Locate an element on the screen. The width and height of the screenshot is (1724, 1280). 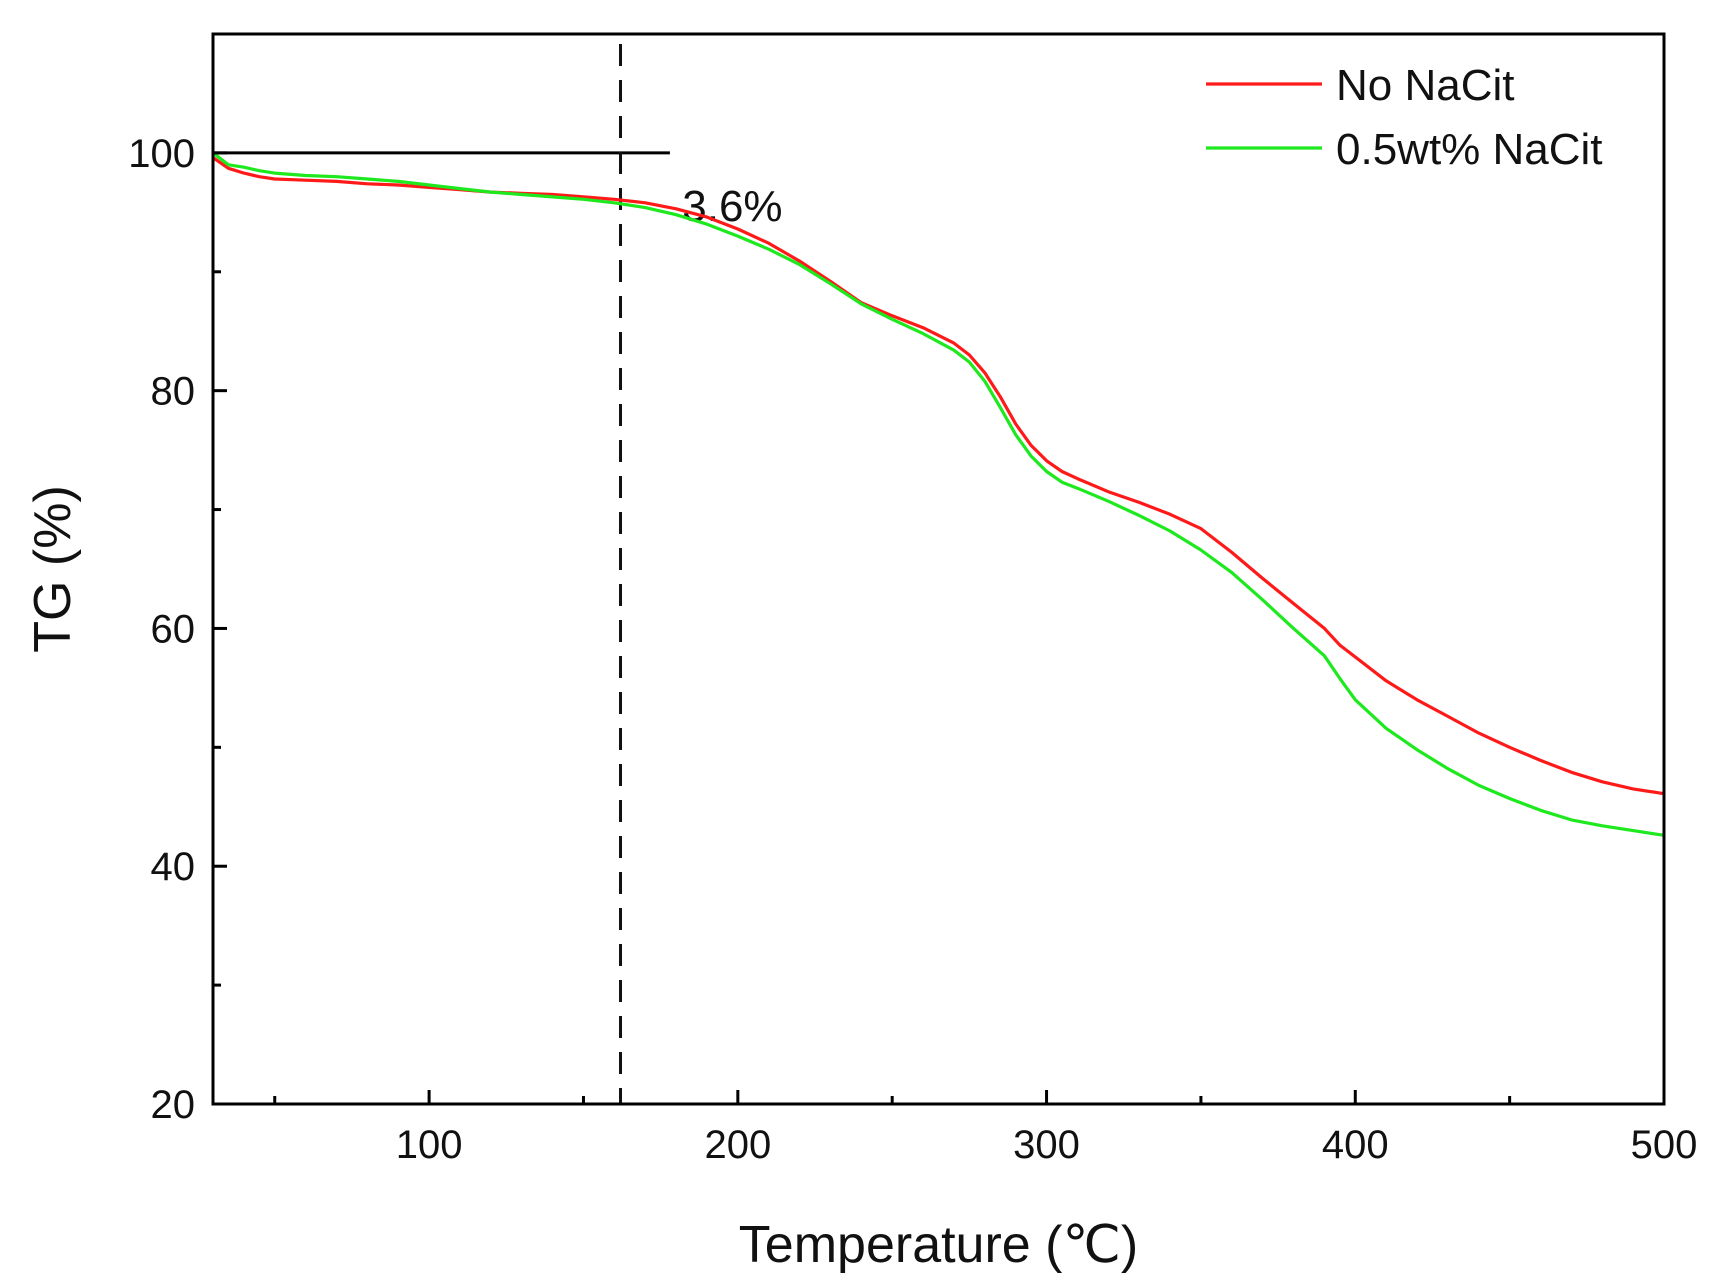
y-tick-label: 80 is located at coordinates (173, 392).